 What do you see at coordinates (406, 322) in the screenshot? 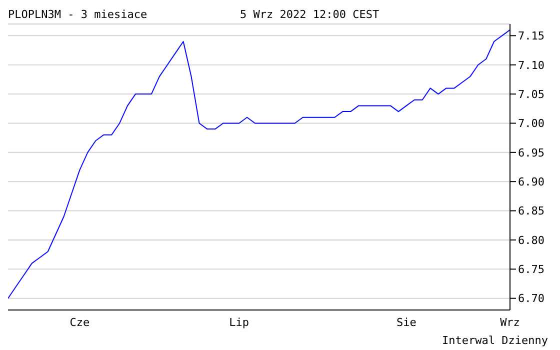
I see `x-tick-label: Sie` at bounding box center [406, 322].